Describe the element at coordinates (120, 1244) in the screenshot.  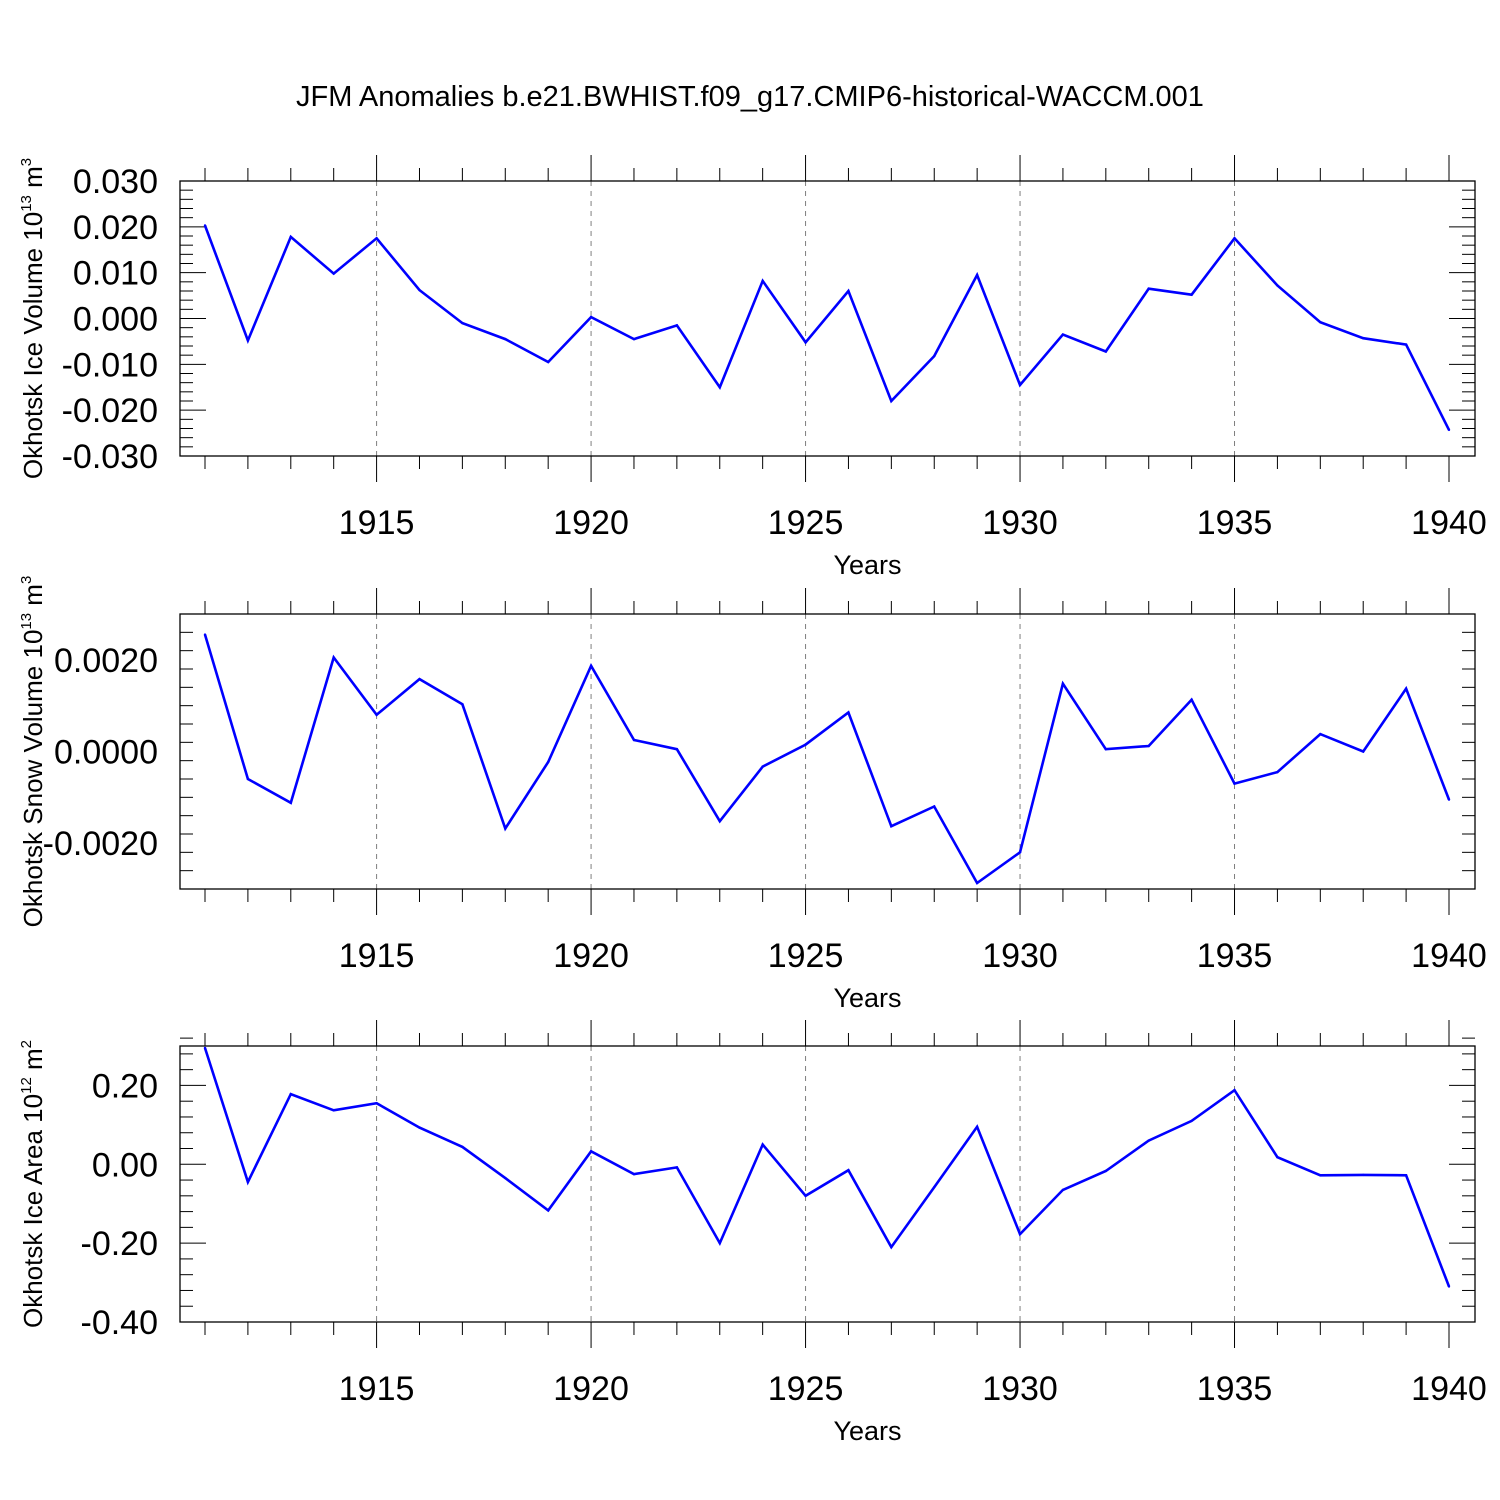
I see `y-tick-label: -0.20` at that location.